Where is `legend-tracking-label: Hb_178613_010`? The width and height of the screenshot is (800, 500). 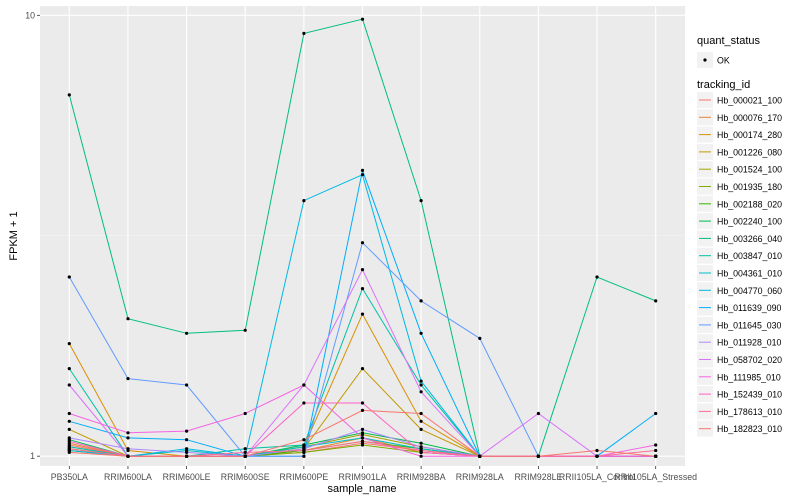
legend-tracking-label: Hb_178613_010 is located at coordinates (749, 412).